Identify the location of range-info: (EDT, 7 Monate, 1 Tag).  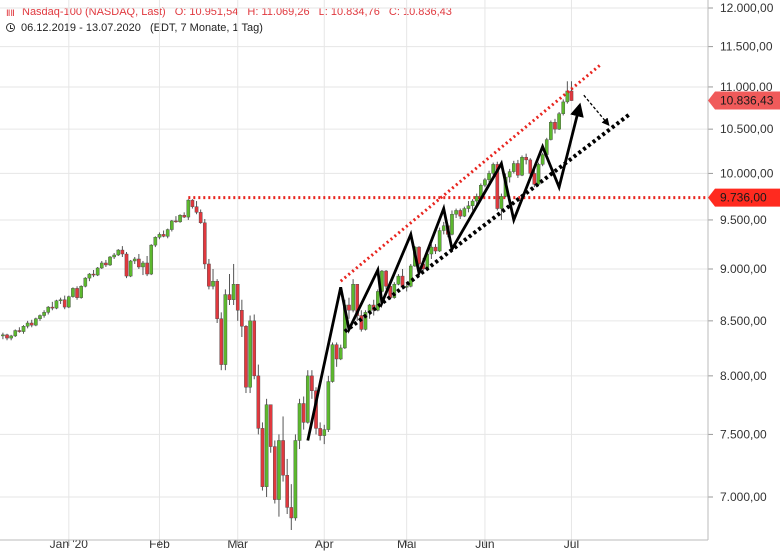
(206, 28).